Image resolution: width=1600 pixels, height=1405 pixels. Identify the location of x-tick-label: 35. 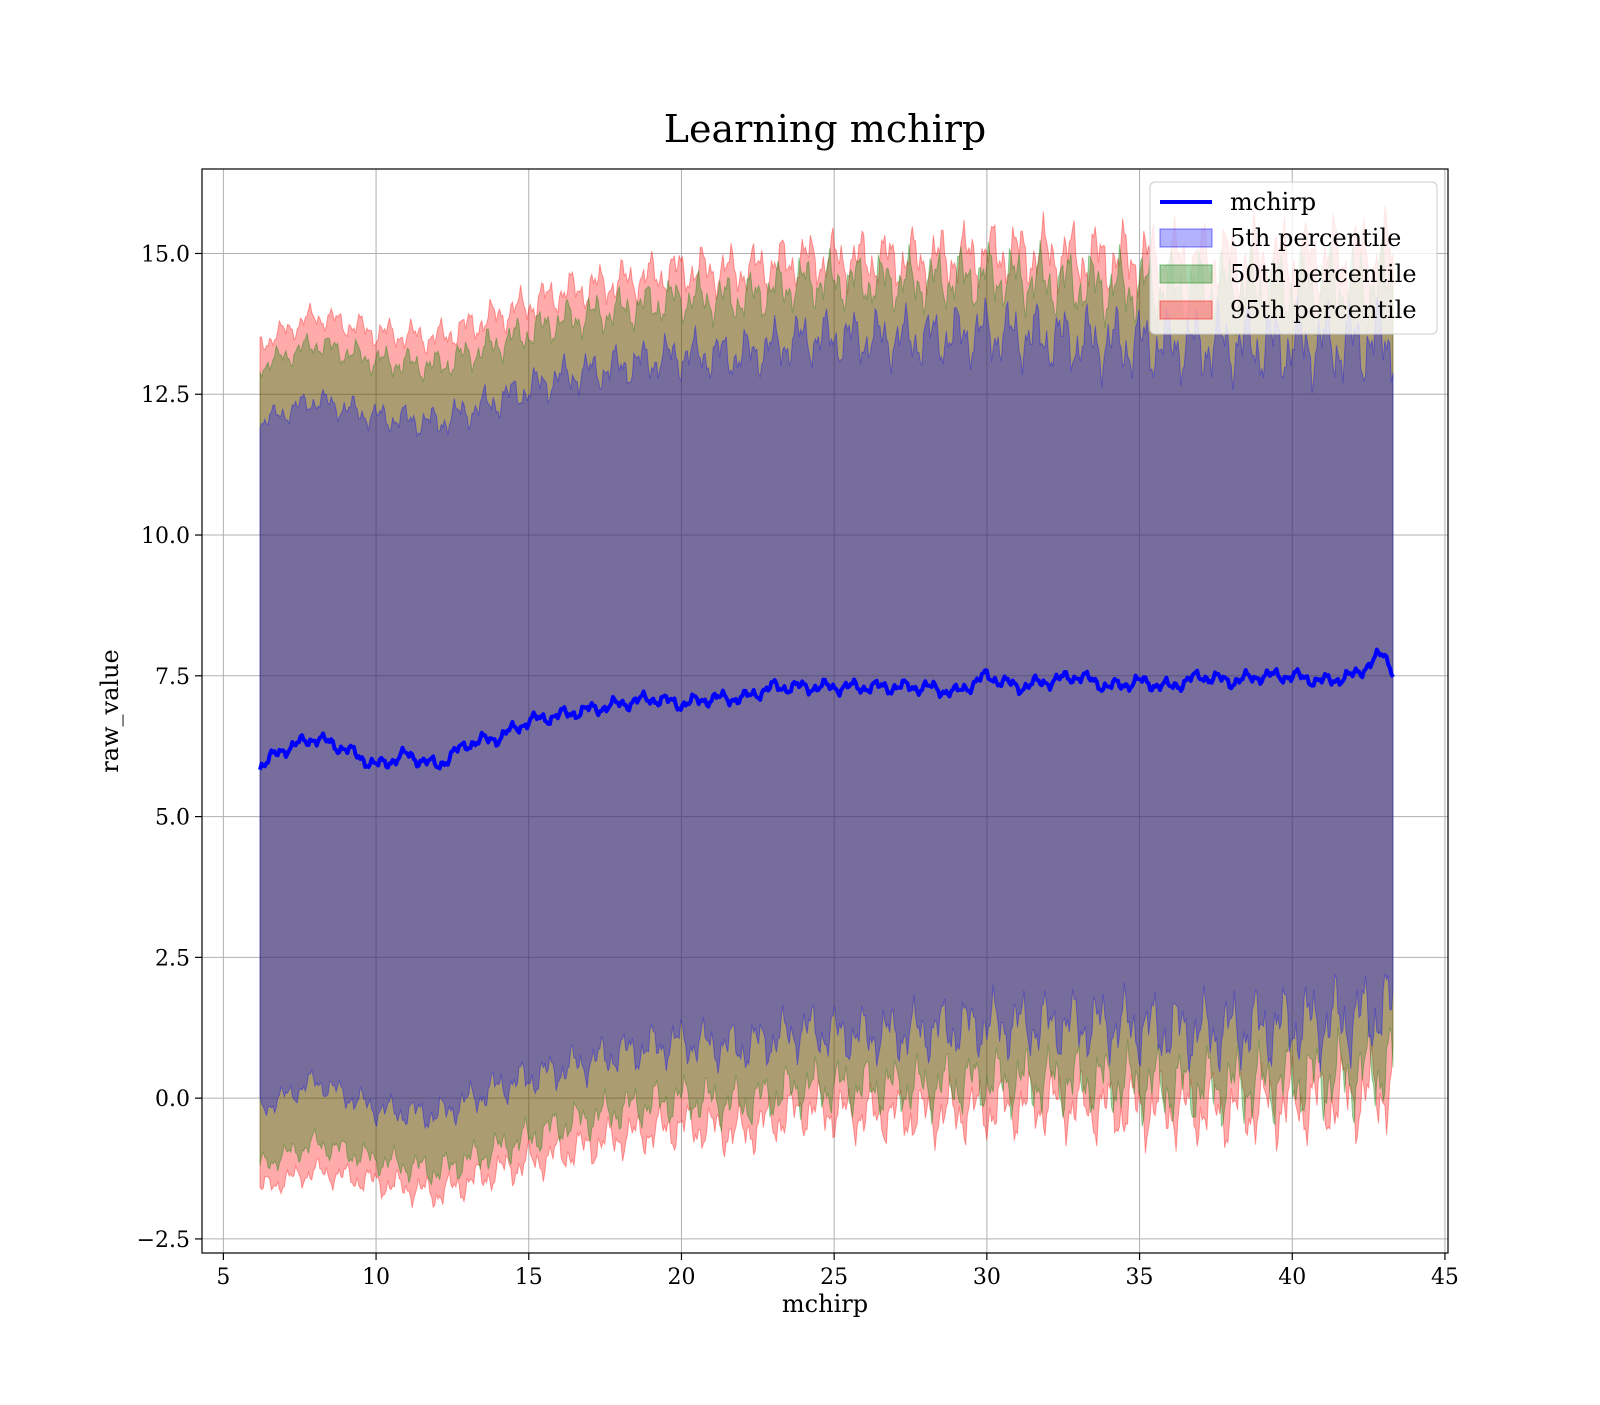
(1140, 1277).